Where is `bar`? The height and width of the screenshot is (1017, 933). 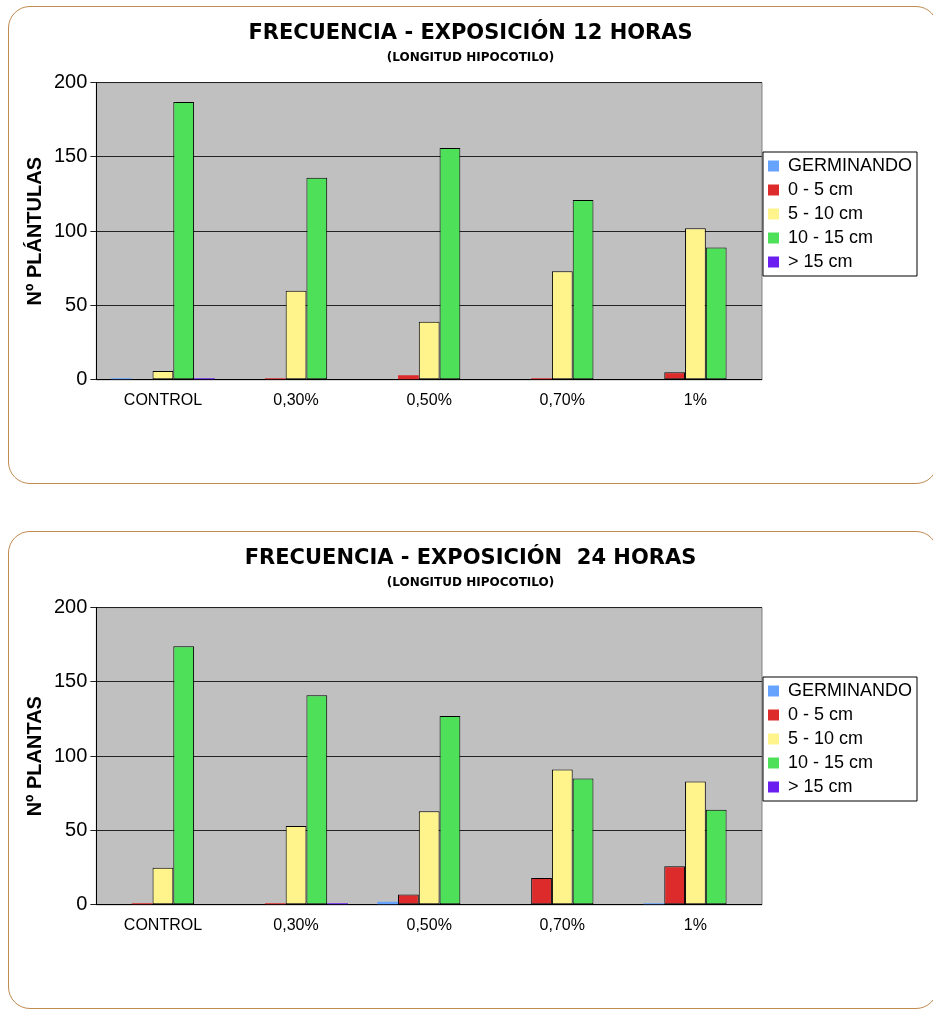 bar is located at coordinates (408, 377).